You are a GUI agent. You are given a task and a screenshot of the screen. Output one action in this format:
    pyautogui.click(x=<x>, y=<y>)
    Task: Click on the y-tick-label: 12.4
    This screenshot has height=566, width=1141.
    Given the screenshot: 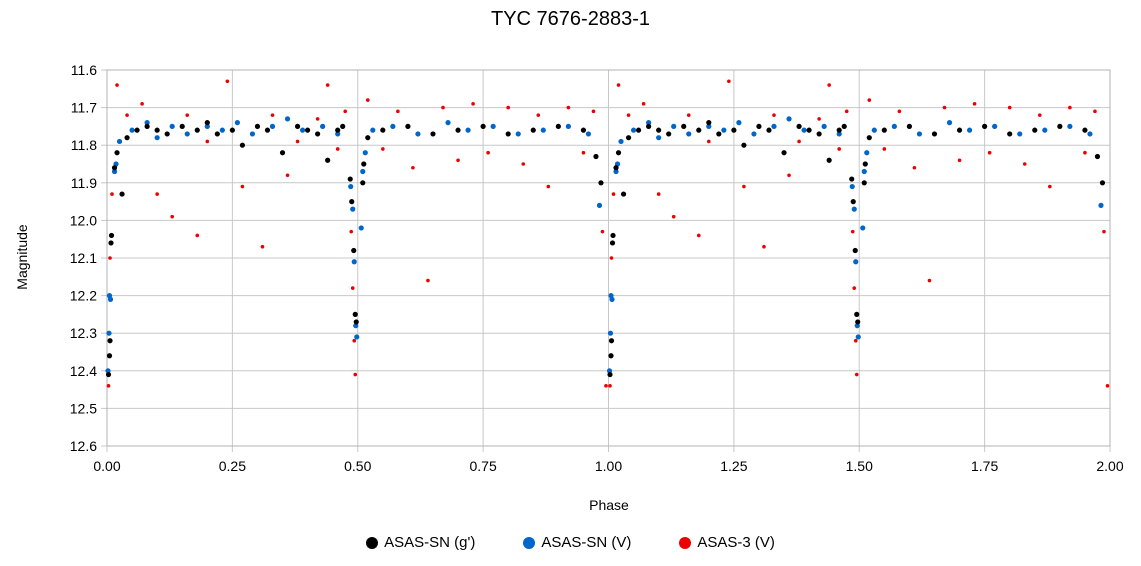 What is the action you would take?
    pyautogui.click(x=83, y=371)
    